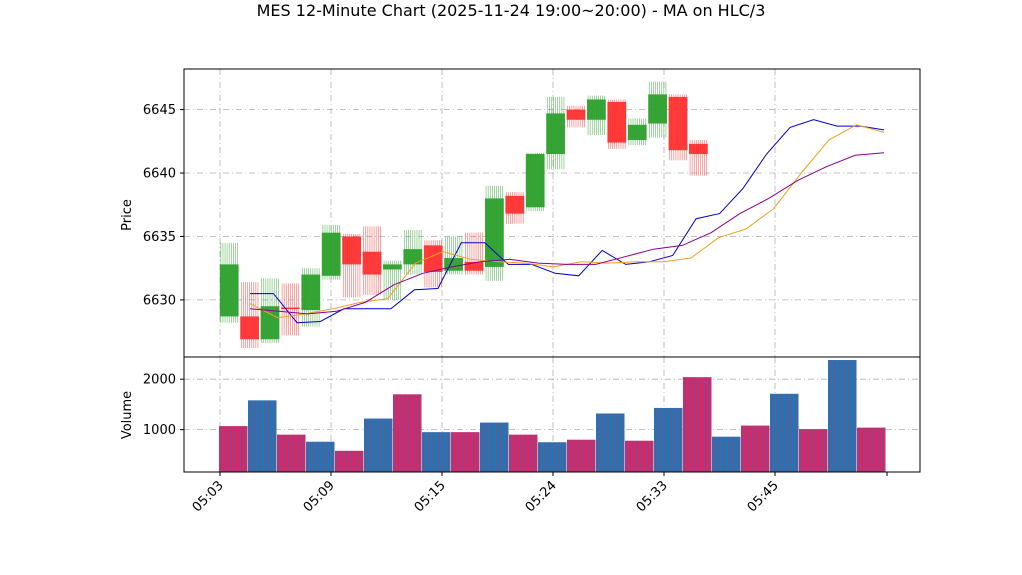 The image size is (1022, 575). Describe the element at coordinates (430, 496) in the screenshot. I see `x-tick-label: 05:15` at that location.